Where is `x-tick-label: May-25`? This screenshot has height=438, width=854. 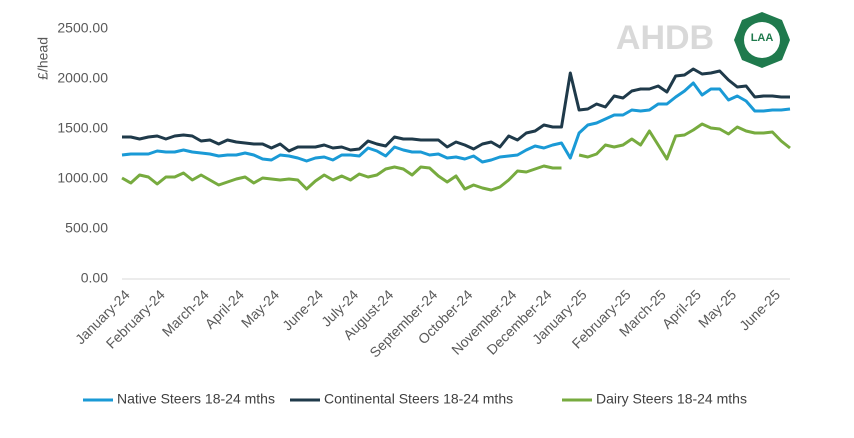 x-tick-label: May-25 is located at coordinates (717, 308).